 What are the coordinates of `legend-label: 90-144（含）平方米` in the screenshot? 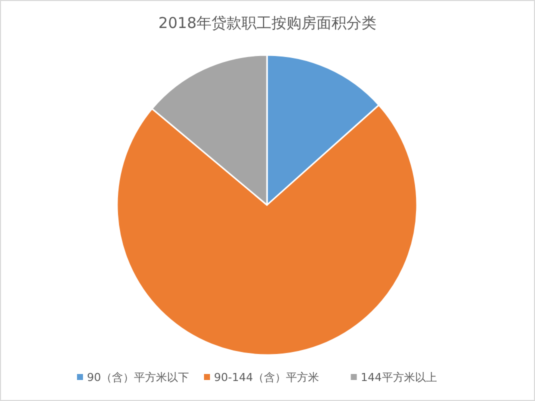 It's located at (266, 377).